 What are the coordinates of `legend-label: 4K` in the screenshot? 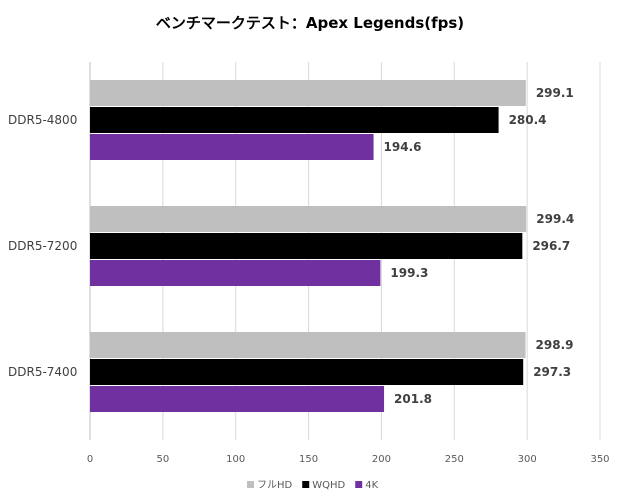 It's located at (371, 485).